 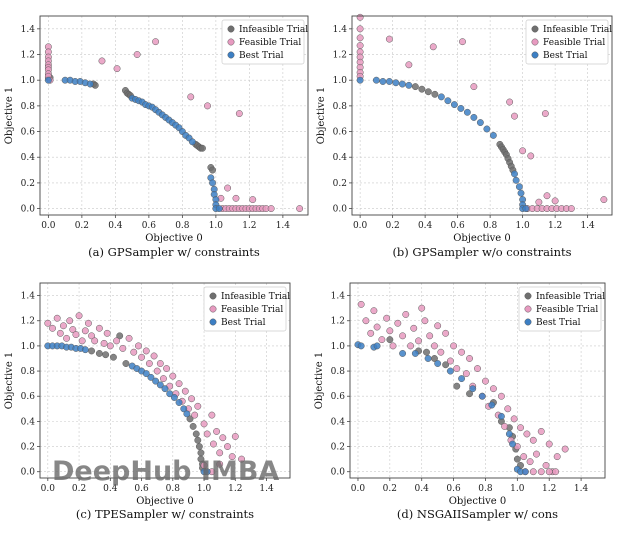 I want to click on series-infeasible-trial, so click(x=130, y=124).